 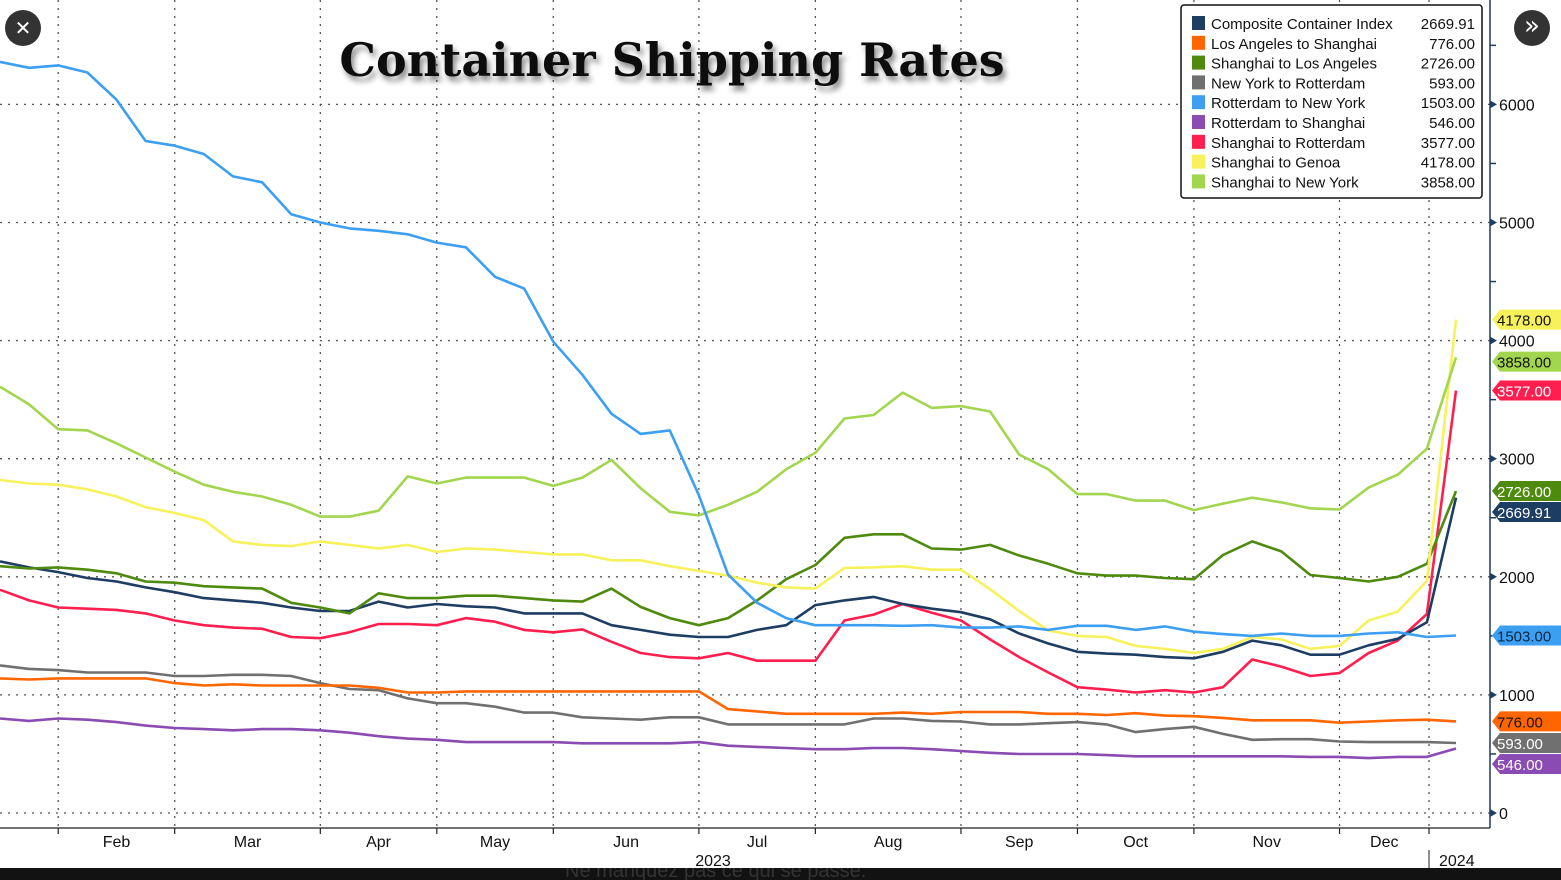 What do you see at coordinates (1517, 224) in the screenshot?
I see `y-tick-label: 5000` at bounding box center [1517, 224].